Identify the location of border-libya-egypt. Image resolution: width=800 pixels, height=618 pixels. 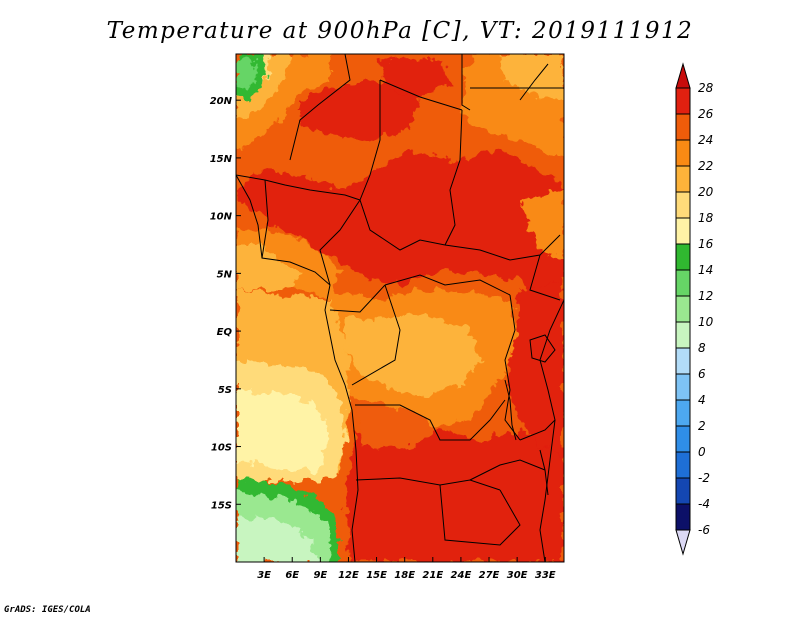
(466, 82).